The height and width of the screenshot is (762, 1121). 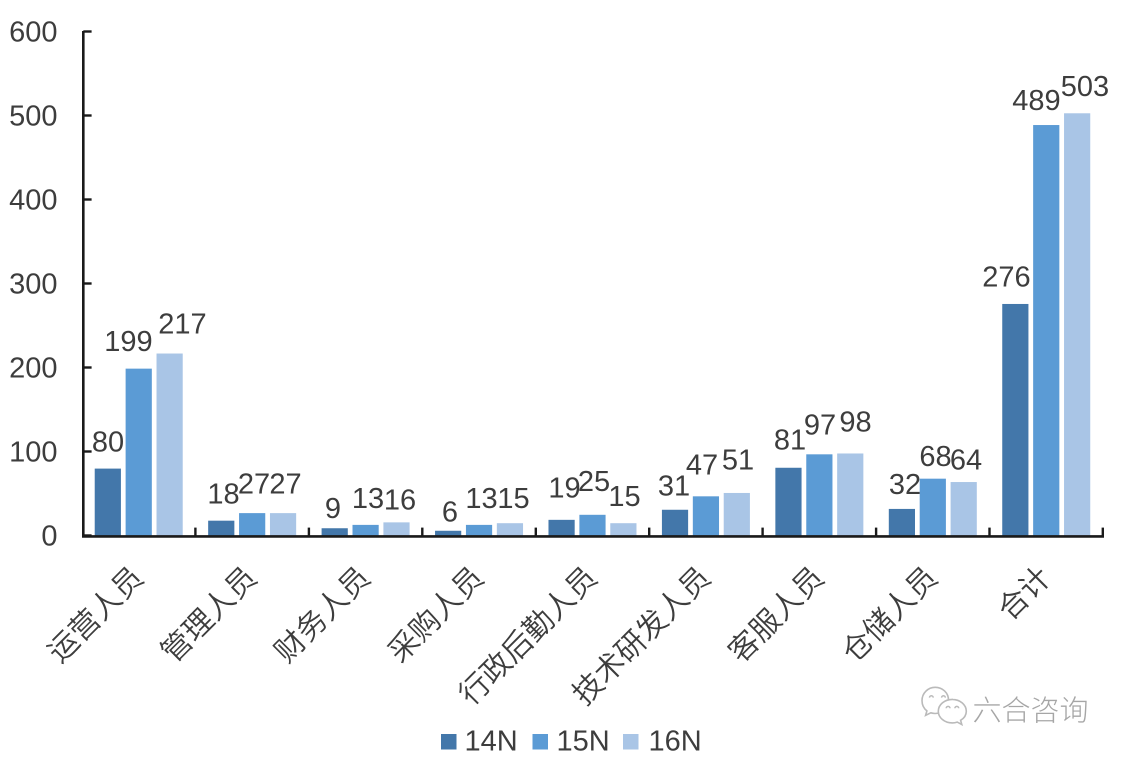 I want to click on svg-text: 16, so click(x=400, y=501).